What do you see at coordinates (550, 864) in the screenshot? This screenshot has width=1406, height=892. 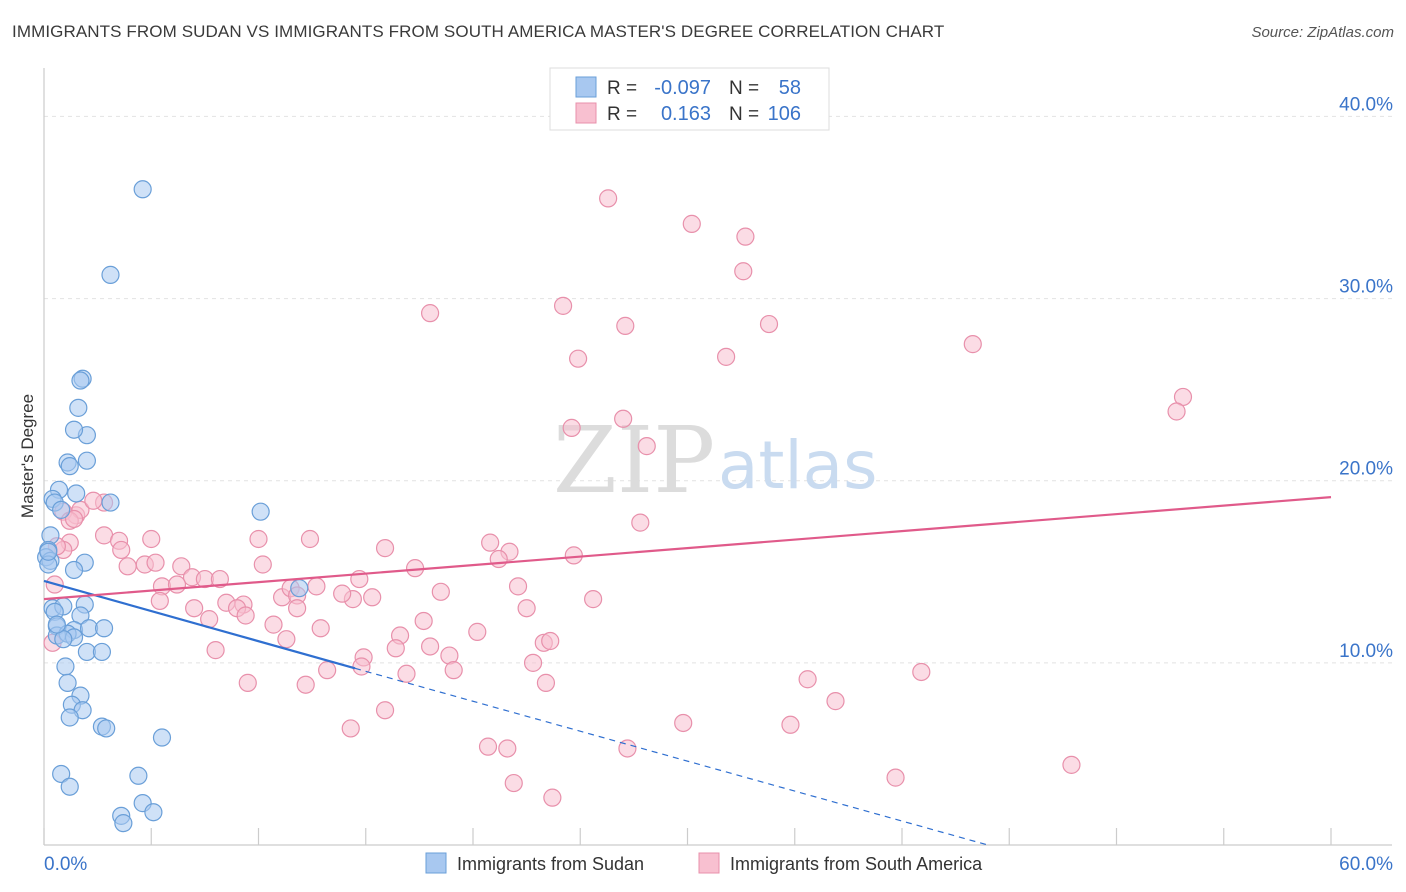 I see `legend-sudan-label: Immigrants from Sudan` at bounding box center [550, 864].